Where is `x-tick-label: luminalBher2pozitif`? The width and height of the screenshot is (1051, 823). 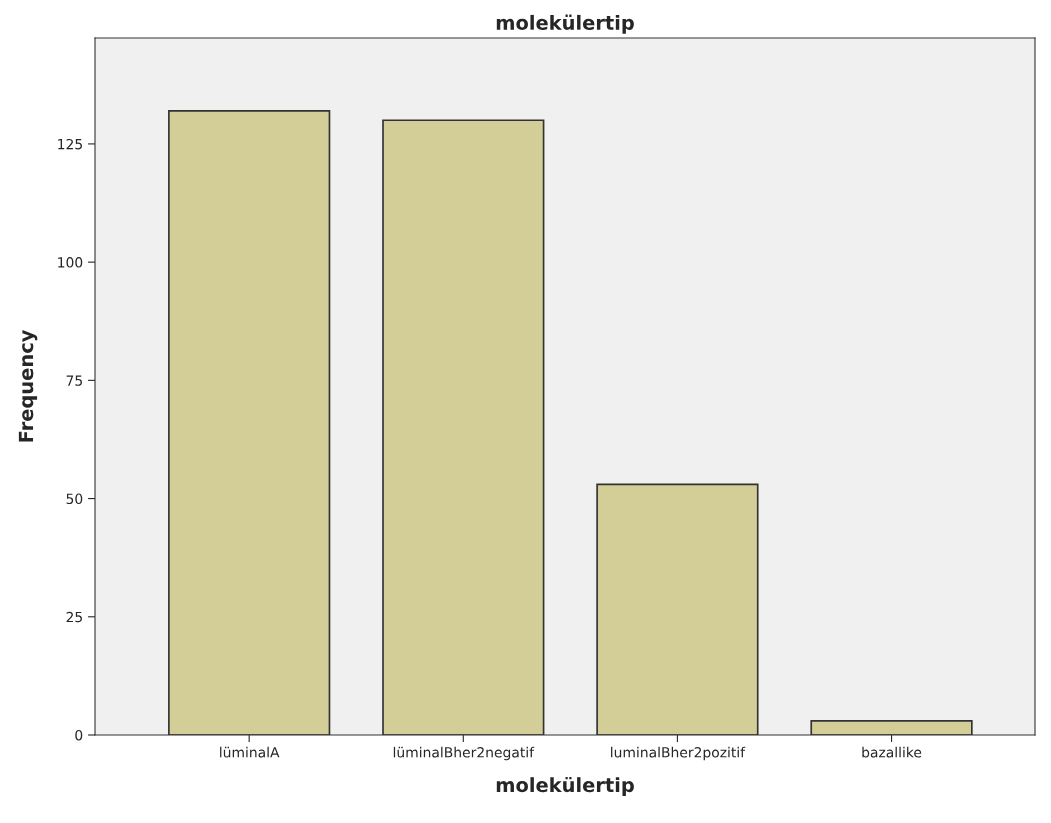
x-tick-label: luminalBher2pozitif is located at coordinates (678, 753).